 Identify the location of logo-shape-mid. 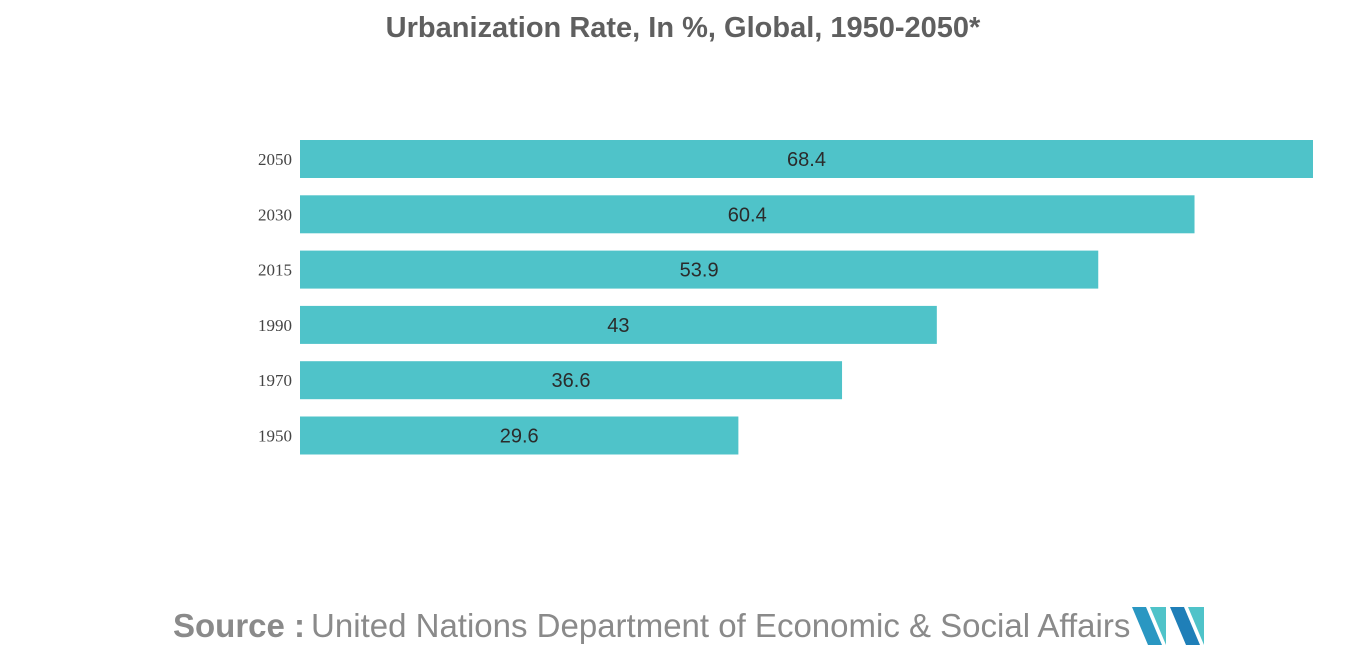
(1158, 626).